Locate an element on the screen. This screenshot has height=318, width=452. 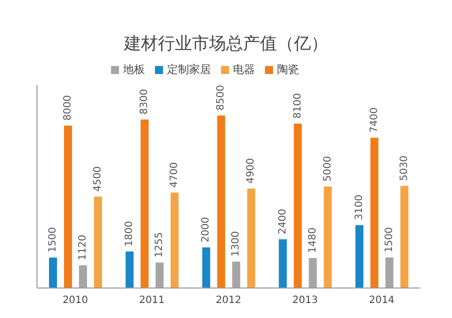
data-label: 8000 is located at coordinates (68, 108).